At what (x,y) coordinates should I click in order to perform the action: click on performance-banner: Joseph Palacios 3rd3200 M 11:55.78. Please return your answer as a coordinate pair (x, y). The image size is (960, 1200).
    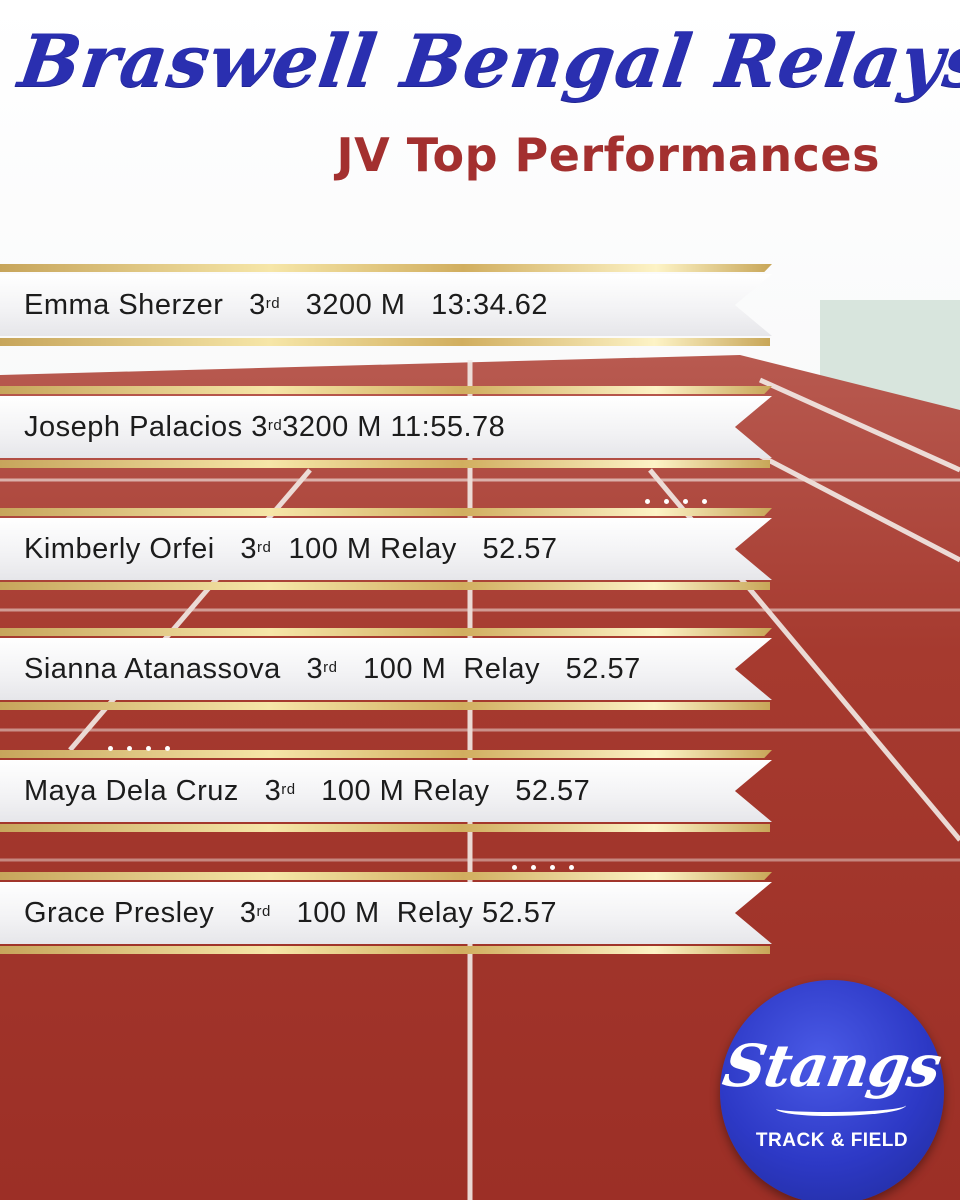
    Looking at the image, I should click on (386, 427).